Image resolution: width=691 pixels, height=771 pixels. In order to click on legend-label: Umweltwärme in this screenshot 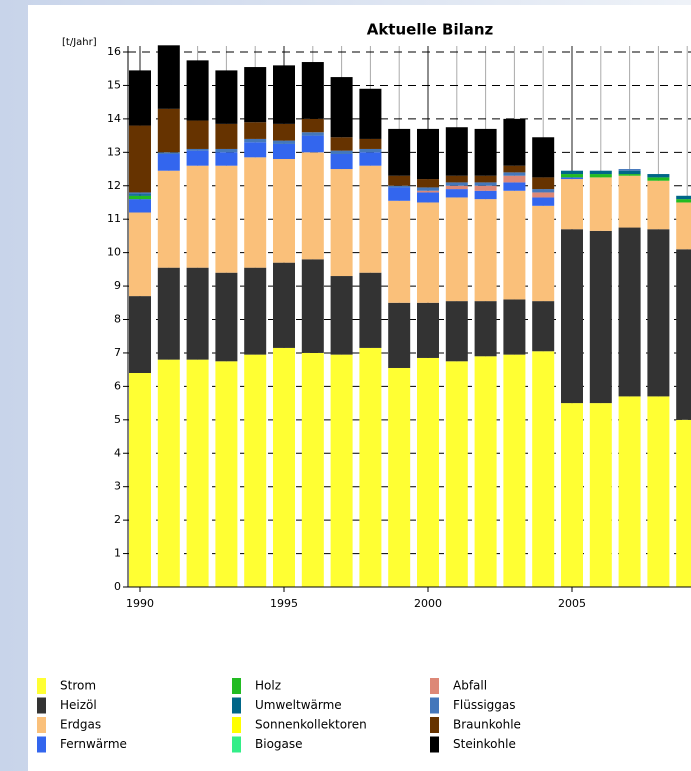, I will do `click(298, 705)`.